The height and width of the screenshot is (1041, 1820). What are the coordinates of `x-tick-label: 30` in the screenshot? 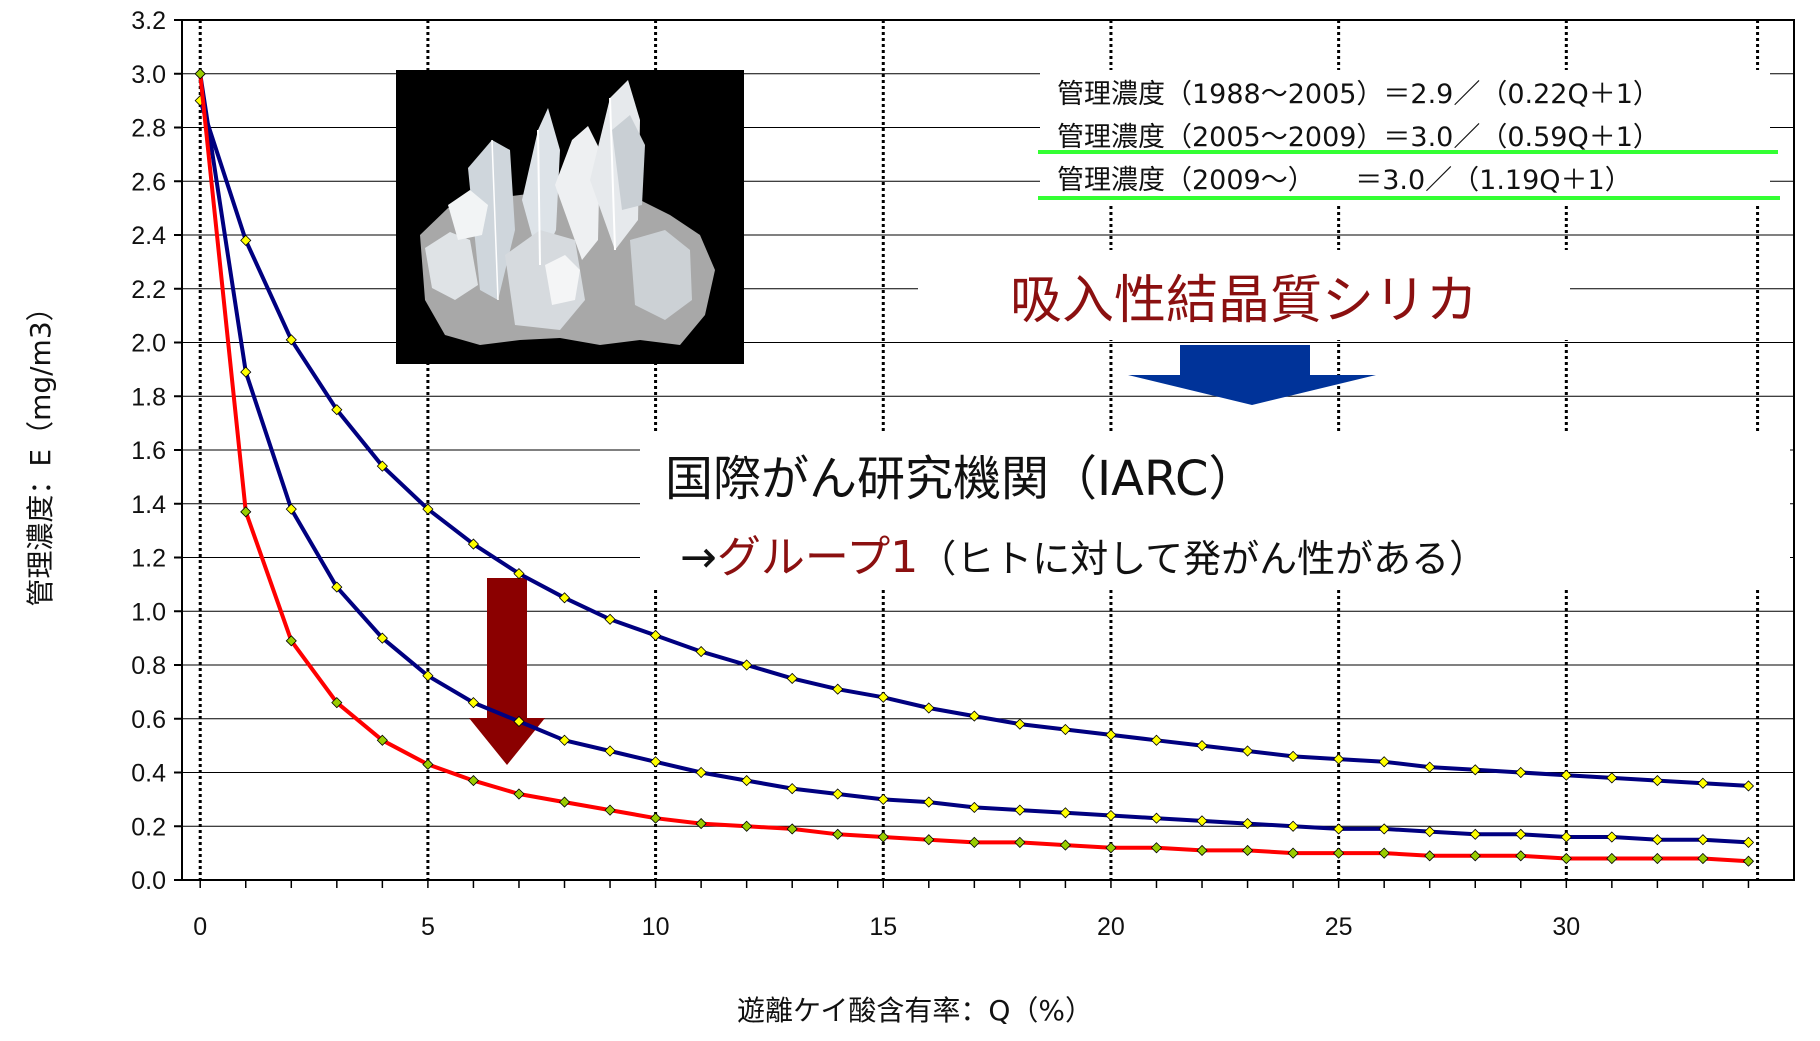 It's located at (1566, 927).